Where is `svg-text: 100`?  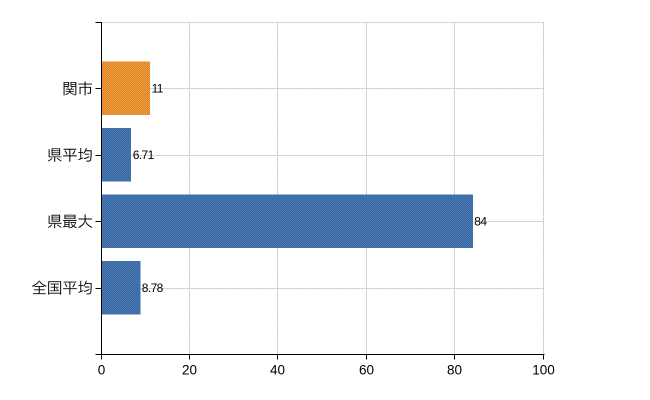
svg-text: 100 is located at coordinates (543, 370).